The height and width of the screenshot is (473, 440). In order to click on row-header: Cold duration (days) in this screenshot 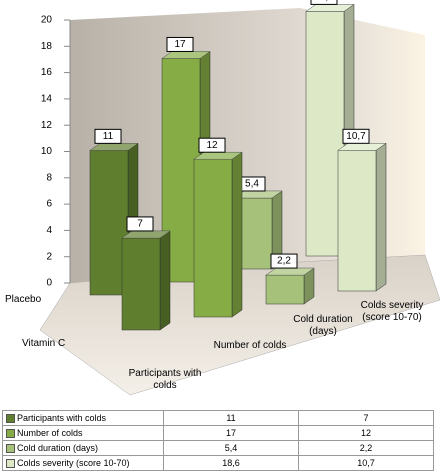, I will do `click(83, 448)`.